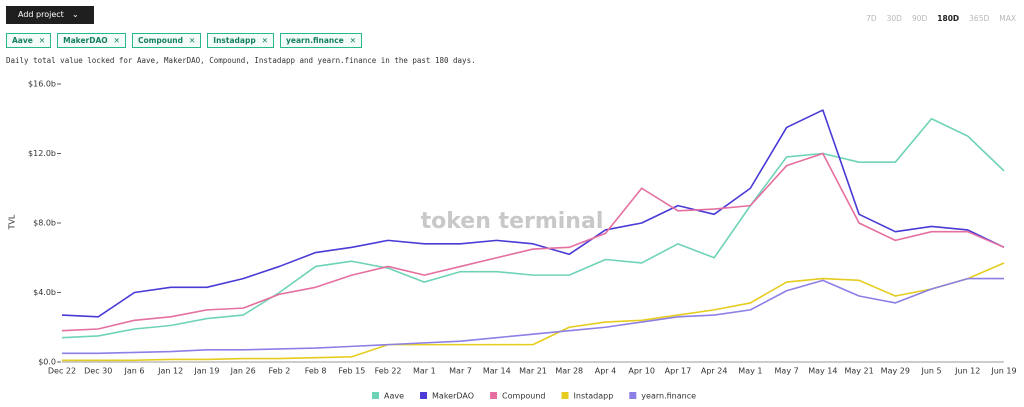  What do you see at coordinates (822, 371) in the screenshot?
I see `x-tick-label: May 14` at bounding box center [822, 371].